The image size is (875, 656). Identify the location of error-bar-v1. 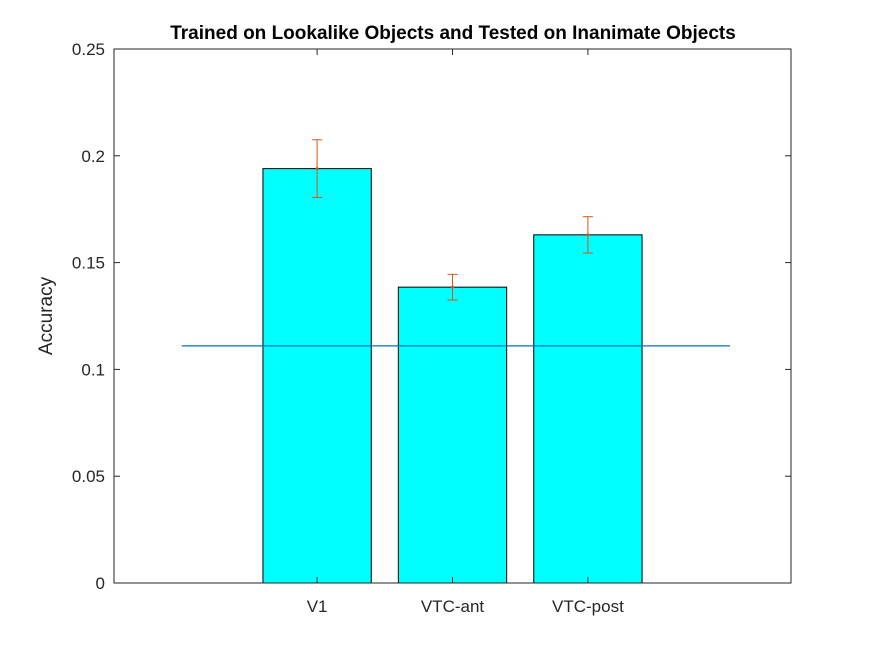
(317, 168).